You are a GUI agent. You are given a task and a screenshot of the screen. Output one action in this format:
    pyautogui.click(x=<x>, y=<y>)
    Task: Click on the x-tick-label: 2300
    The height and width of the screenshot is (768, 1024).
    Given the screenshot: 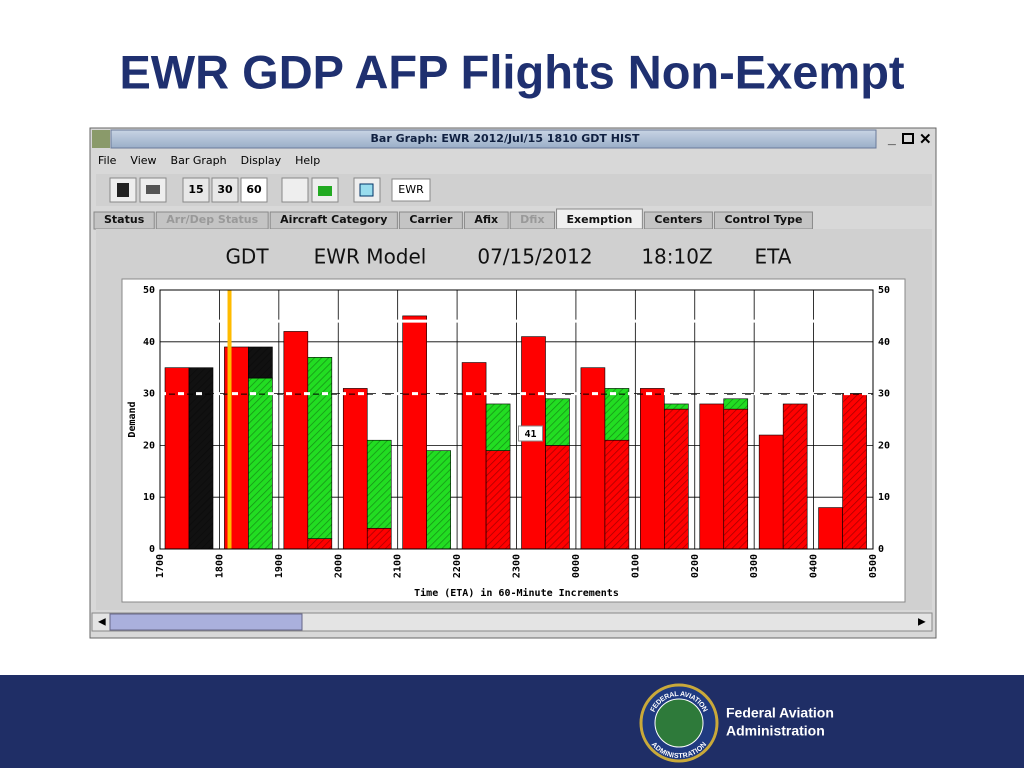 What is the action you would take?
    pyautogui.click(x=517, y=566)
    